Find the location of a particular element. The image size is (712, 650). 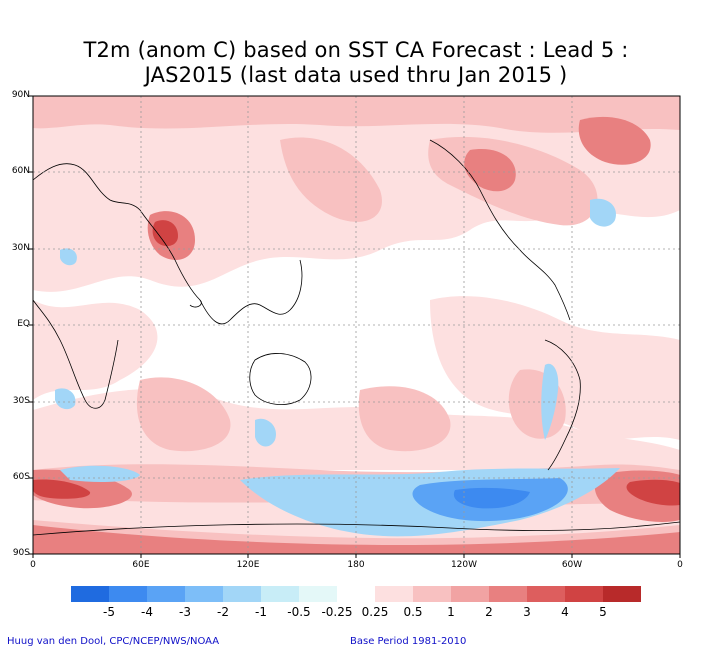

lon-label-0-left: 0 is located at coordinates (33, 565).